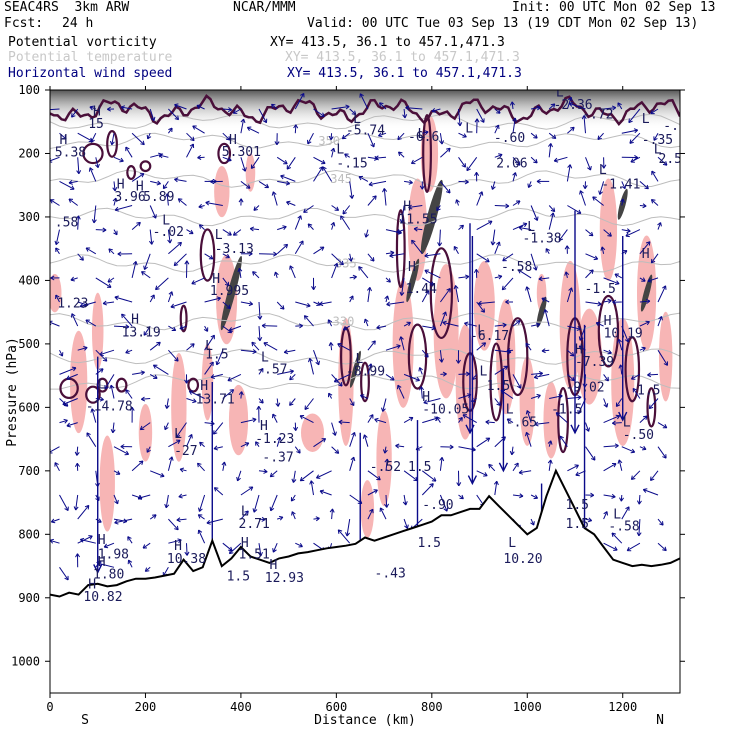  I want to click on y-tick-label: 700, so click(29, 471).